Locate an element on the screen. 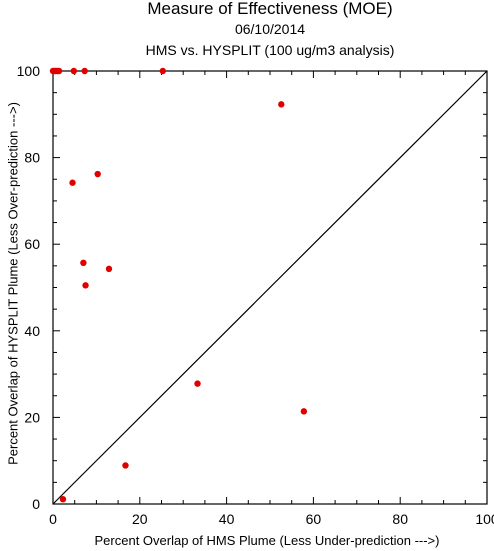 Image resolution: width=494 pixels, height=551 pixels. y-tick-label: 0 is located at coordinates (36, 504).